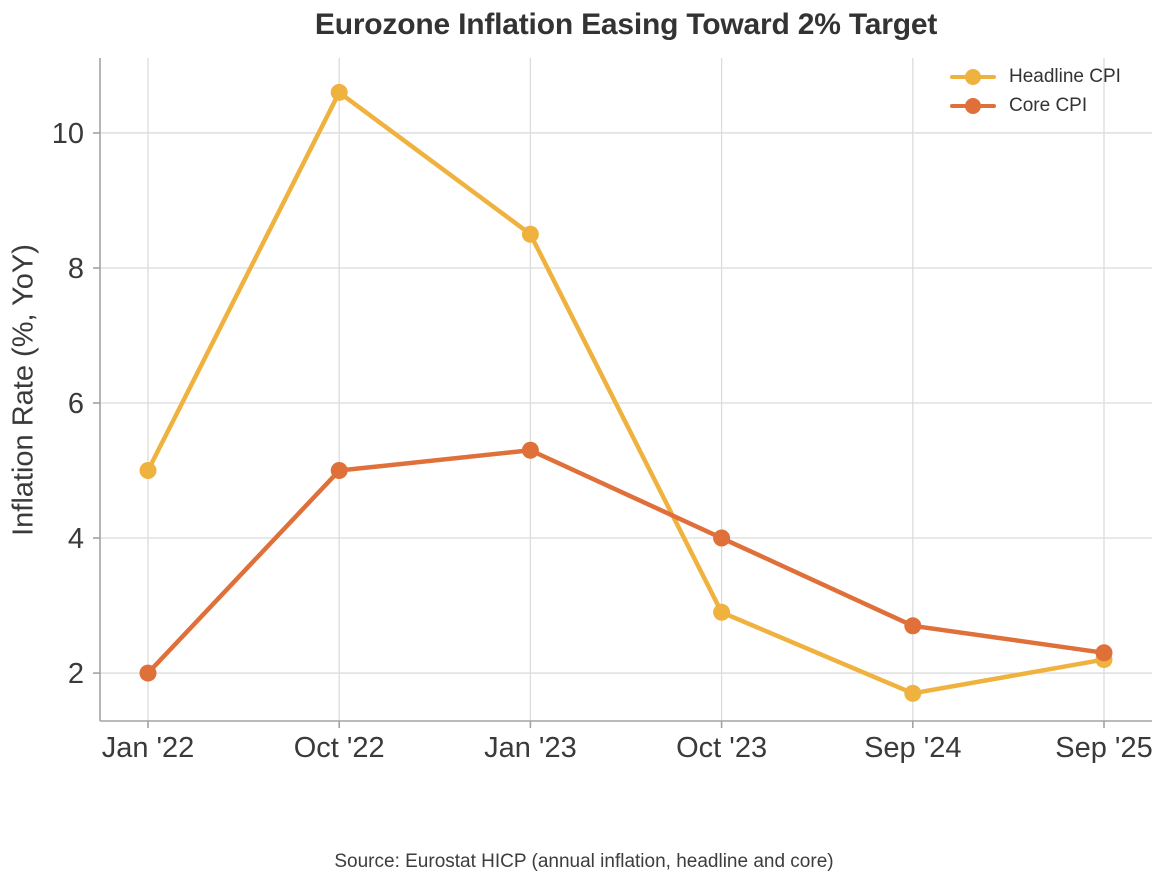  Describe the element at coordinates (1035, 91) in the screenshot. I see `chart-legend: Headline CPI Core CPI` at that location.